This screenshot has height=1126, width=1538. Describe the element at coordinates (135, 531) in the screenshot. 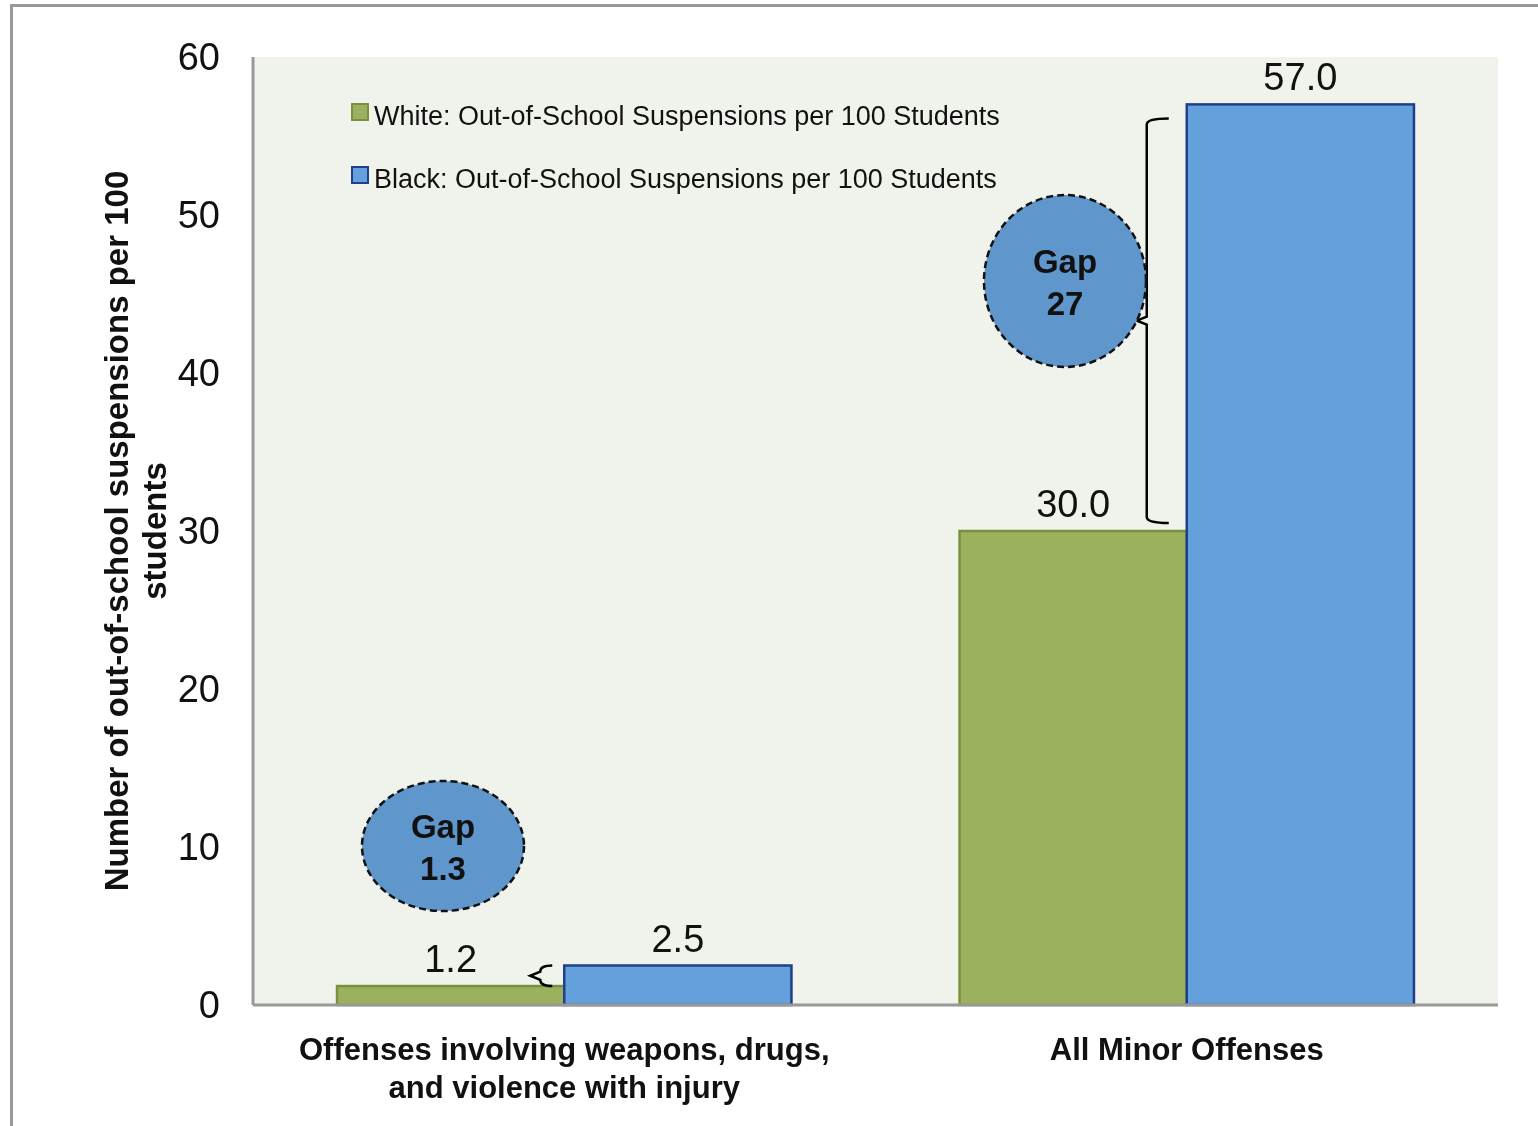

I see `y-axis-title: Number of out-of-school suspensions per 100 students` at that location.